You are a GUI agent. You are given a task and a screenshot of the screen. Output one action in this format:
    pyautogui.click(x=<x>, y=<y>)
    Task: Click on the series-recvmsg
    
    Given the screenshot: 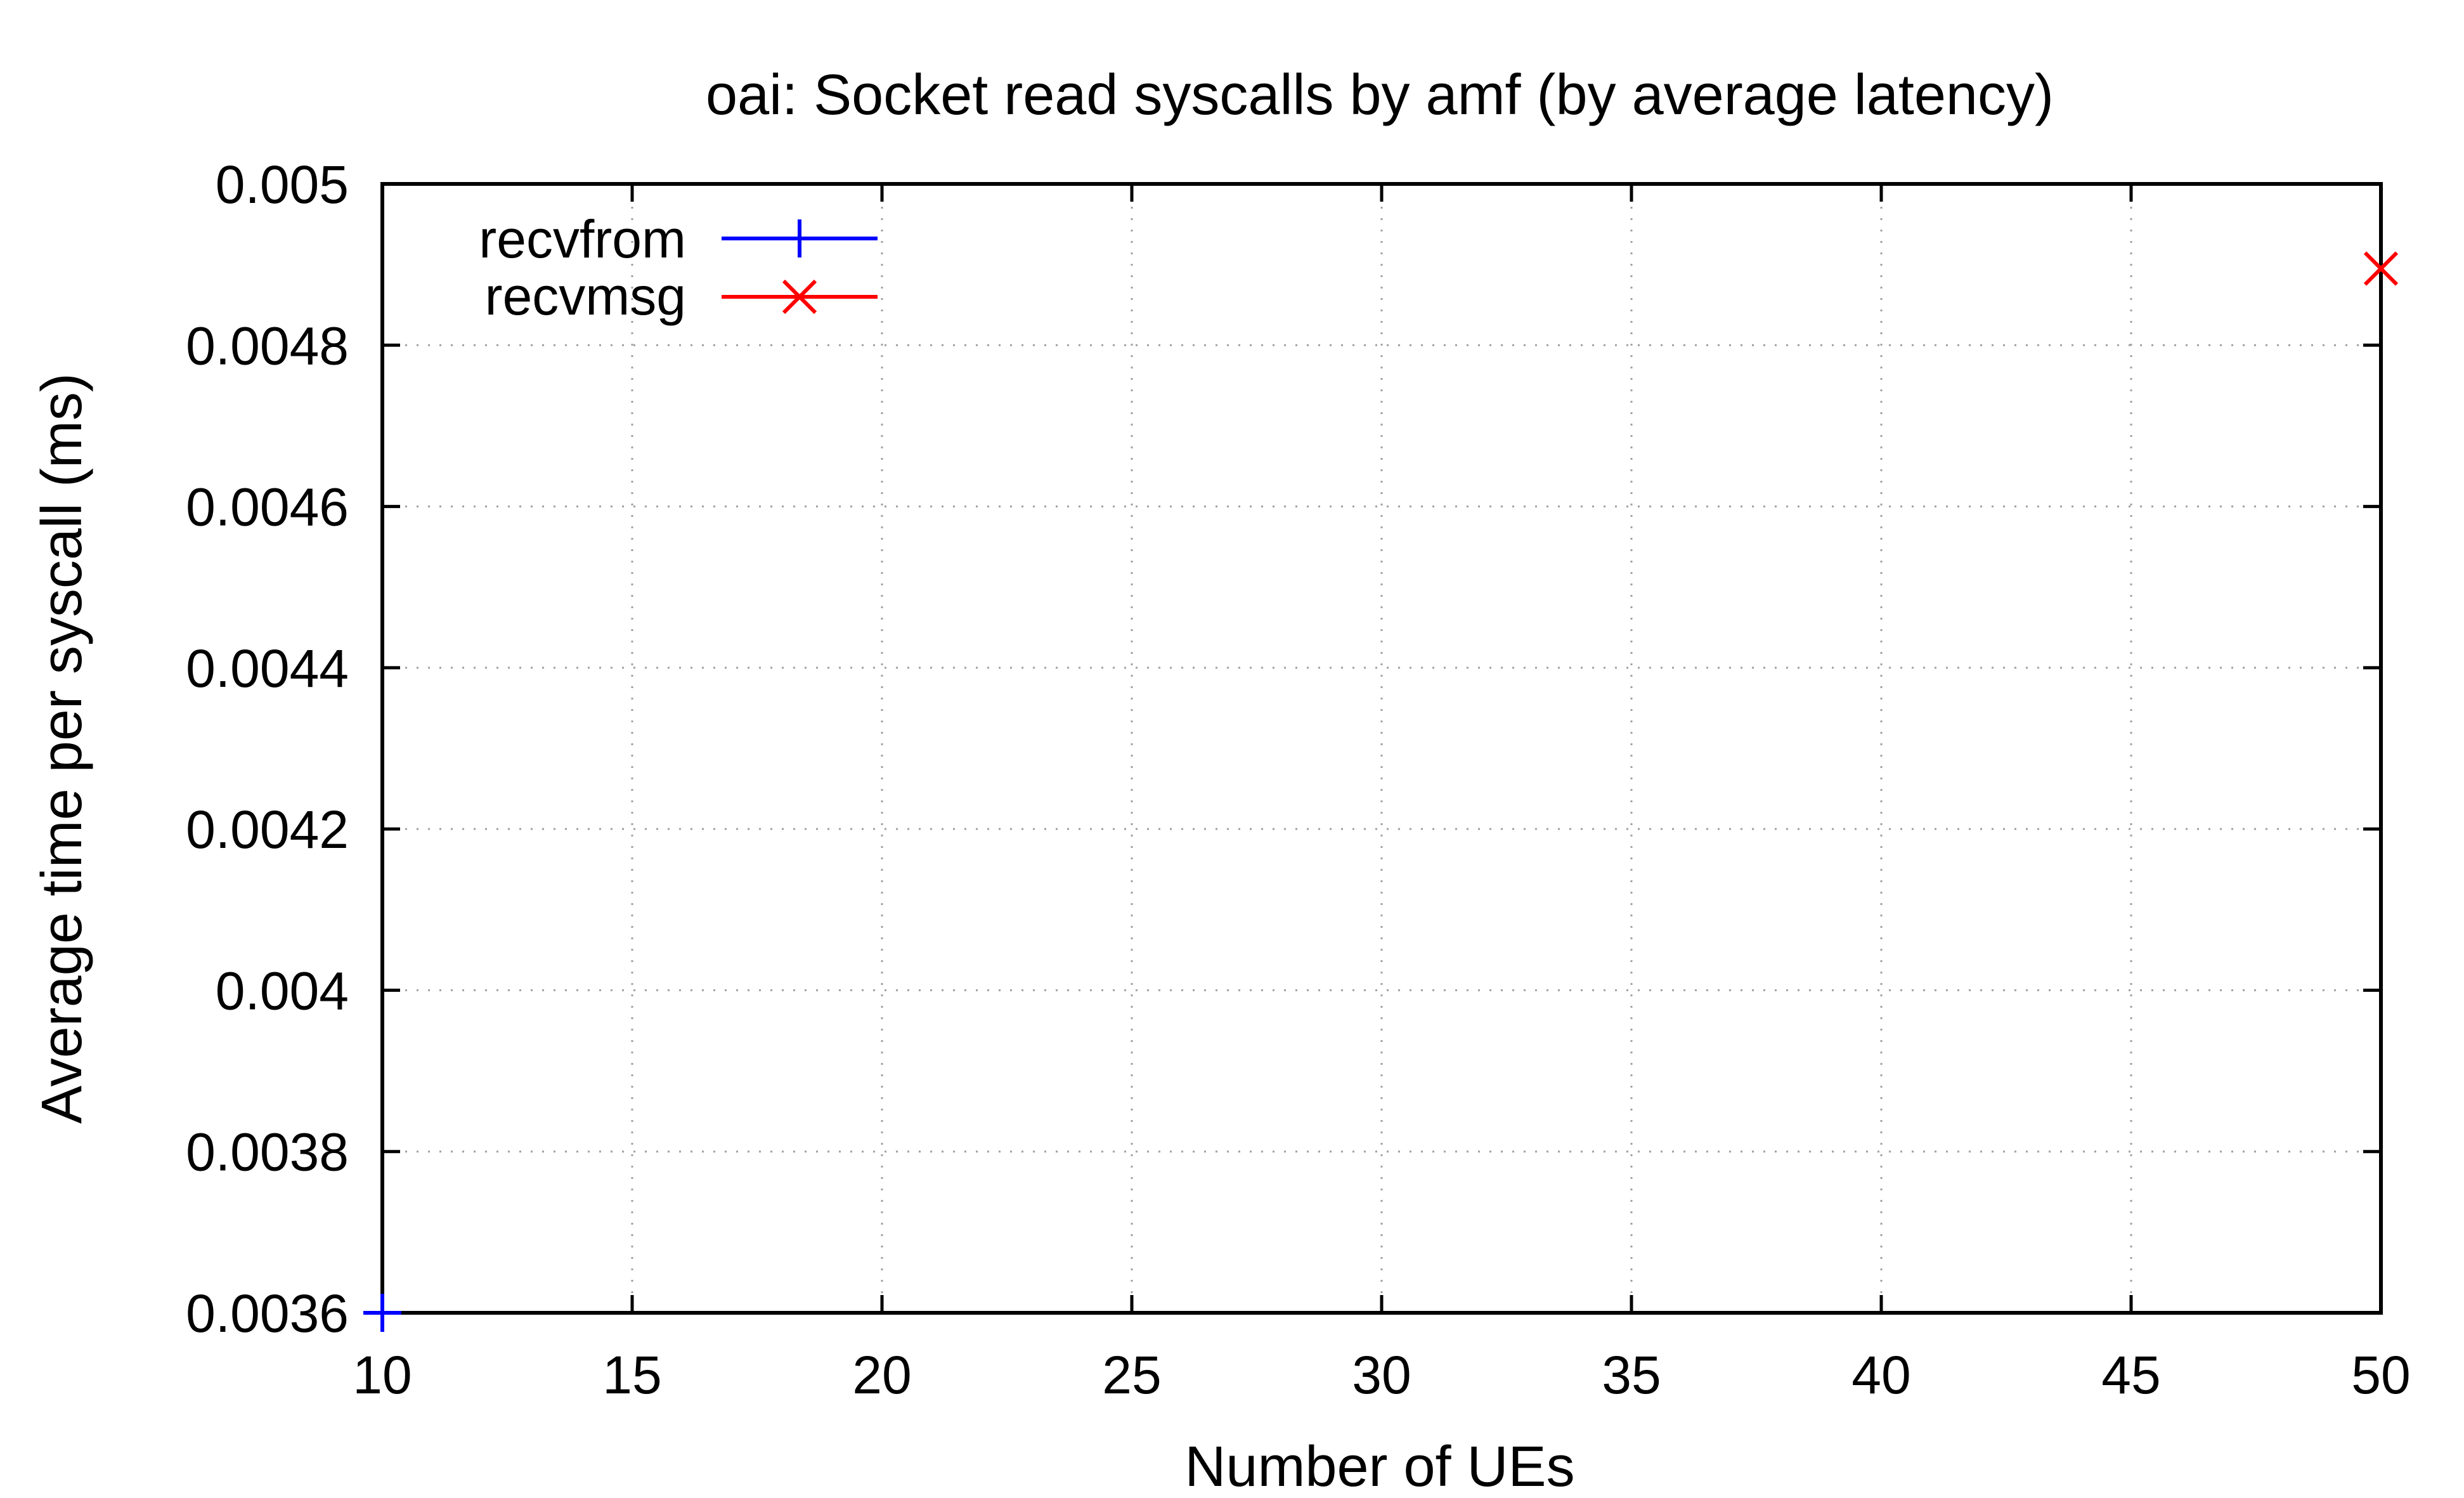 What is the action you would take?
    pyautogui.click(x=2381, y=268)
    